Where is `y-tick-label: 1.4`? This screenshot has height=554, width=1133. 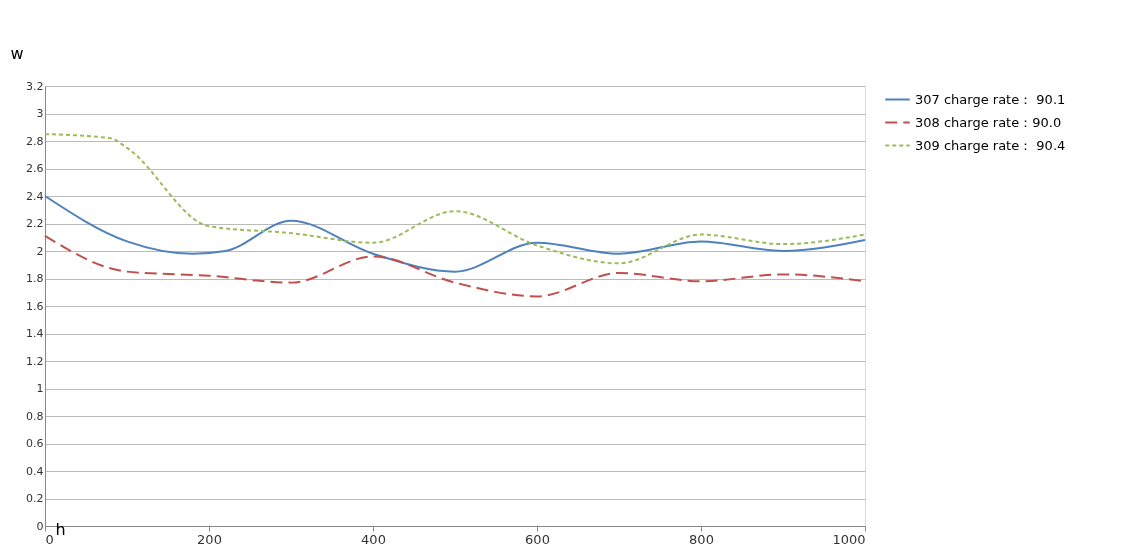 y-tick-label: 1.4 is located at coordinates (35, 333).